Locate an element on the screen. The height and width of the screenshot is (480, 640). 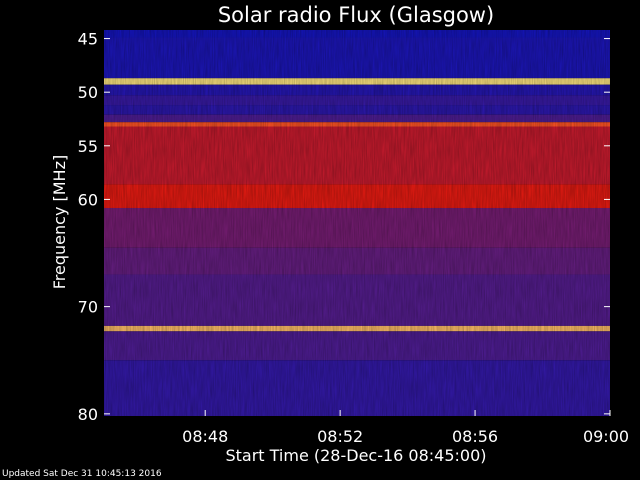
y-axis-label: Frequency [MHz] is located at coordinates (59, 222).